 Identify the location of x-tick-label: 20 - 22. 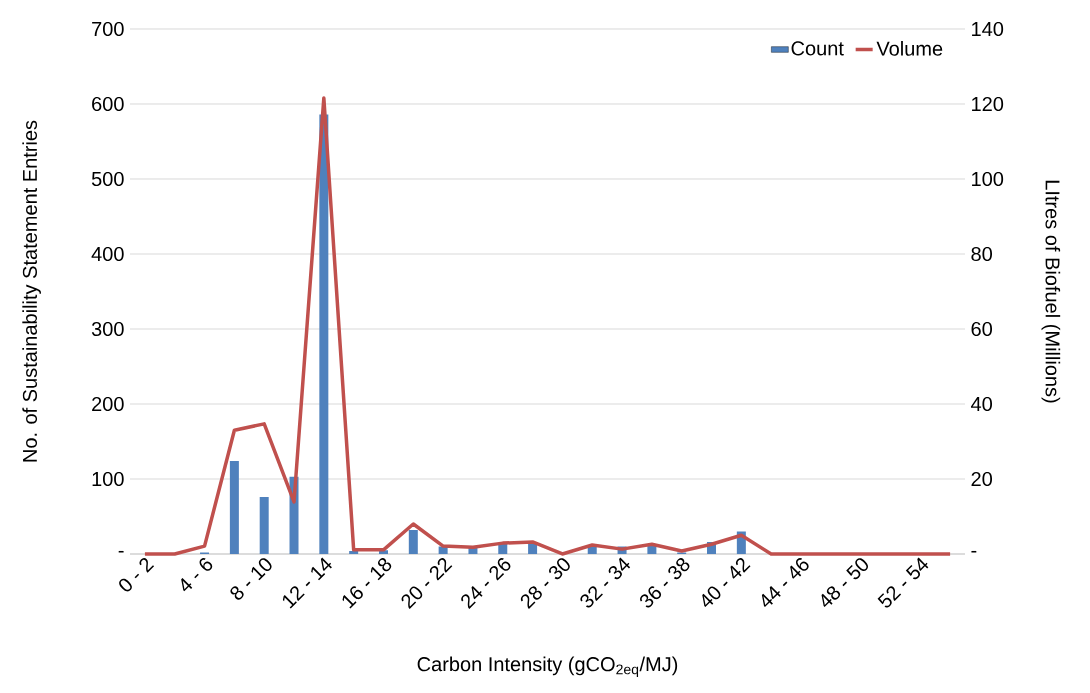
(427, 583).